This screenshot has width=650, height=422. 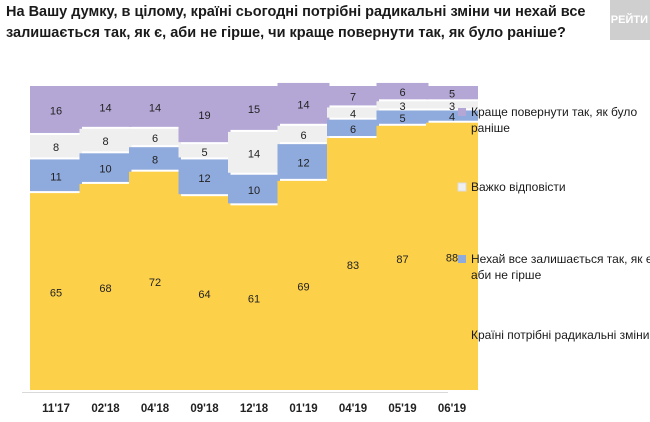 I want to click on data-label: 16, so click(x=56, y=111).